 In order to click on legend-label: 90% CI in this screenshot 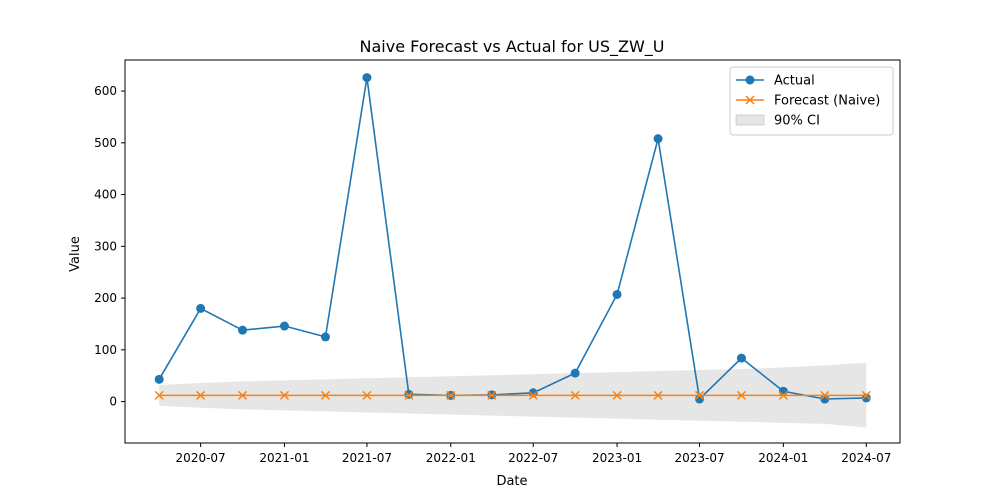, I will do `click(797, 121)`.